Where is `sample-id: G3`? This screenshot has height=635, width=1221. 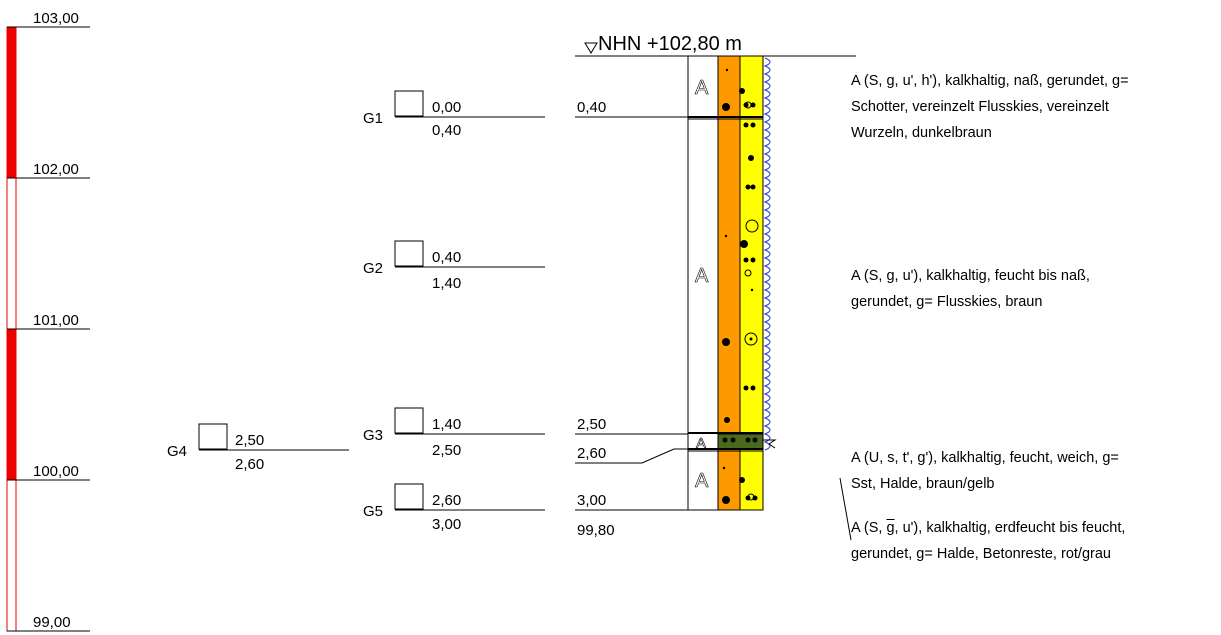 sample-id: G3 is located at coordinates (373, 435).